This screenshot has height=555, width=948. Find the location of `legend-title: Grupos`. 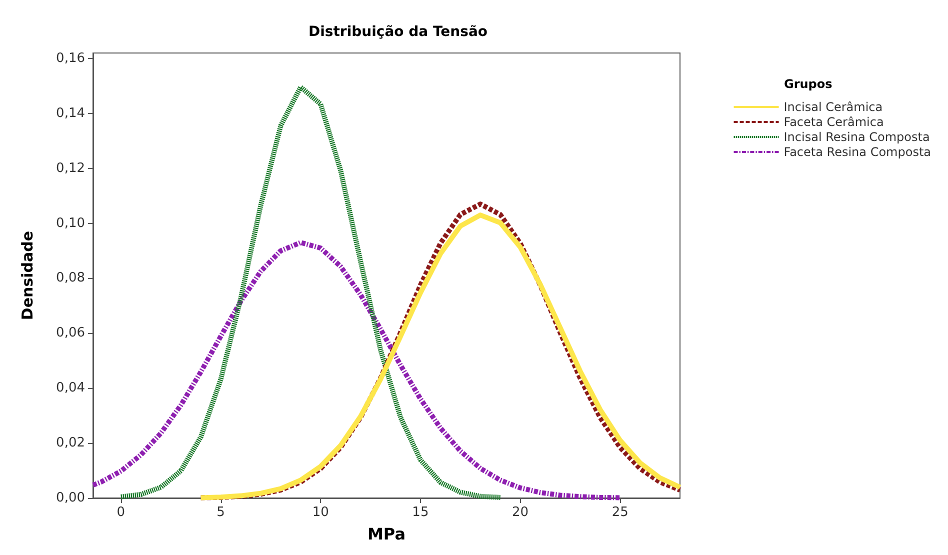

legend-title: Grupos is located at coordinates (808, 84).